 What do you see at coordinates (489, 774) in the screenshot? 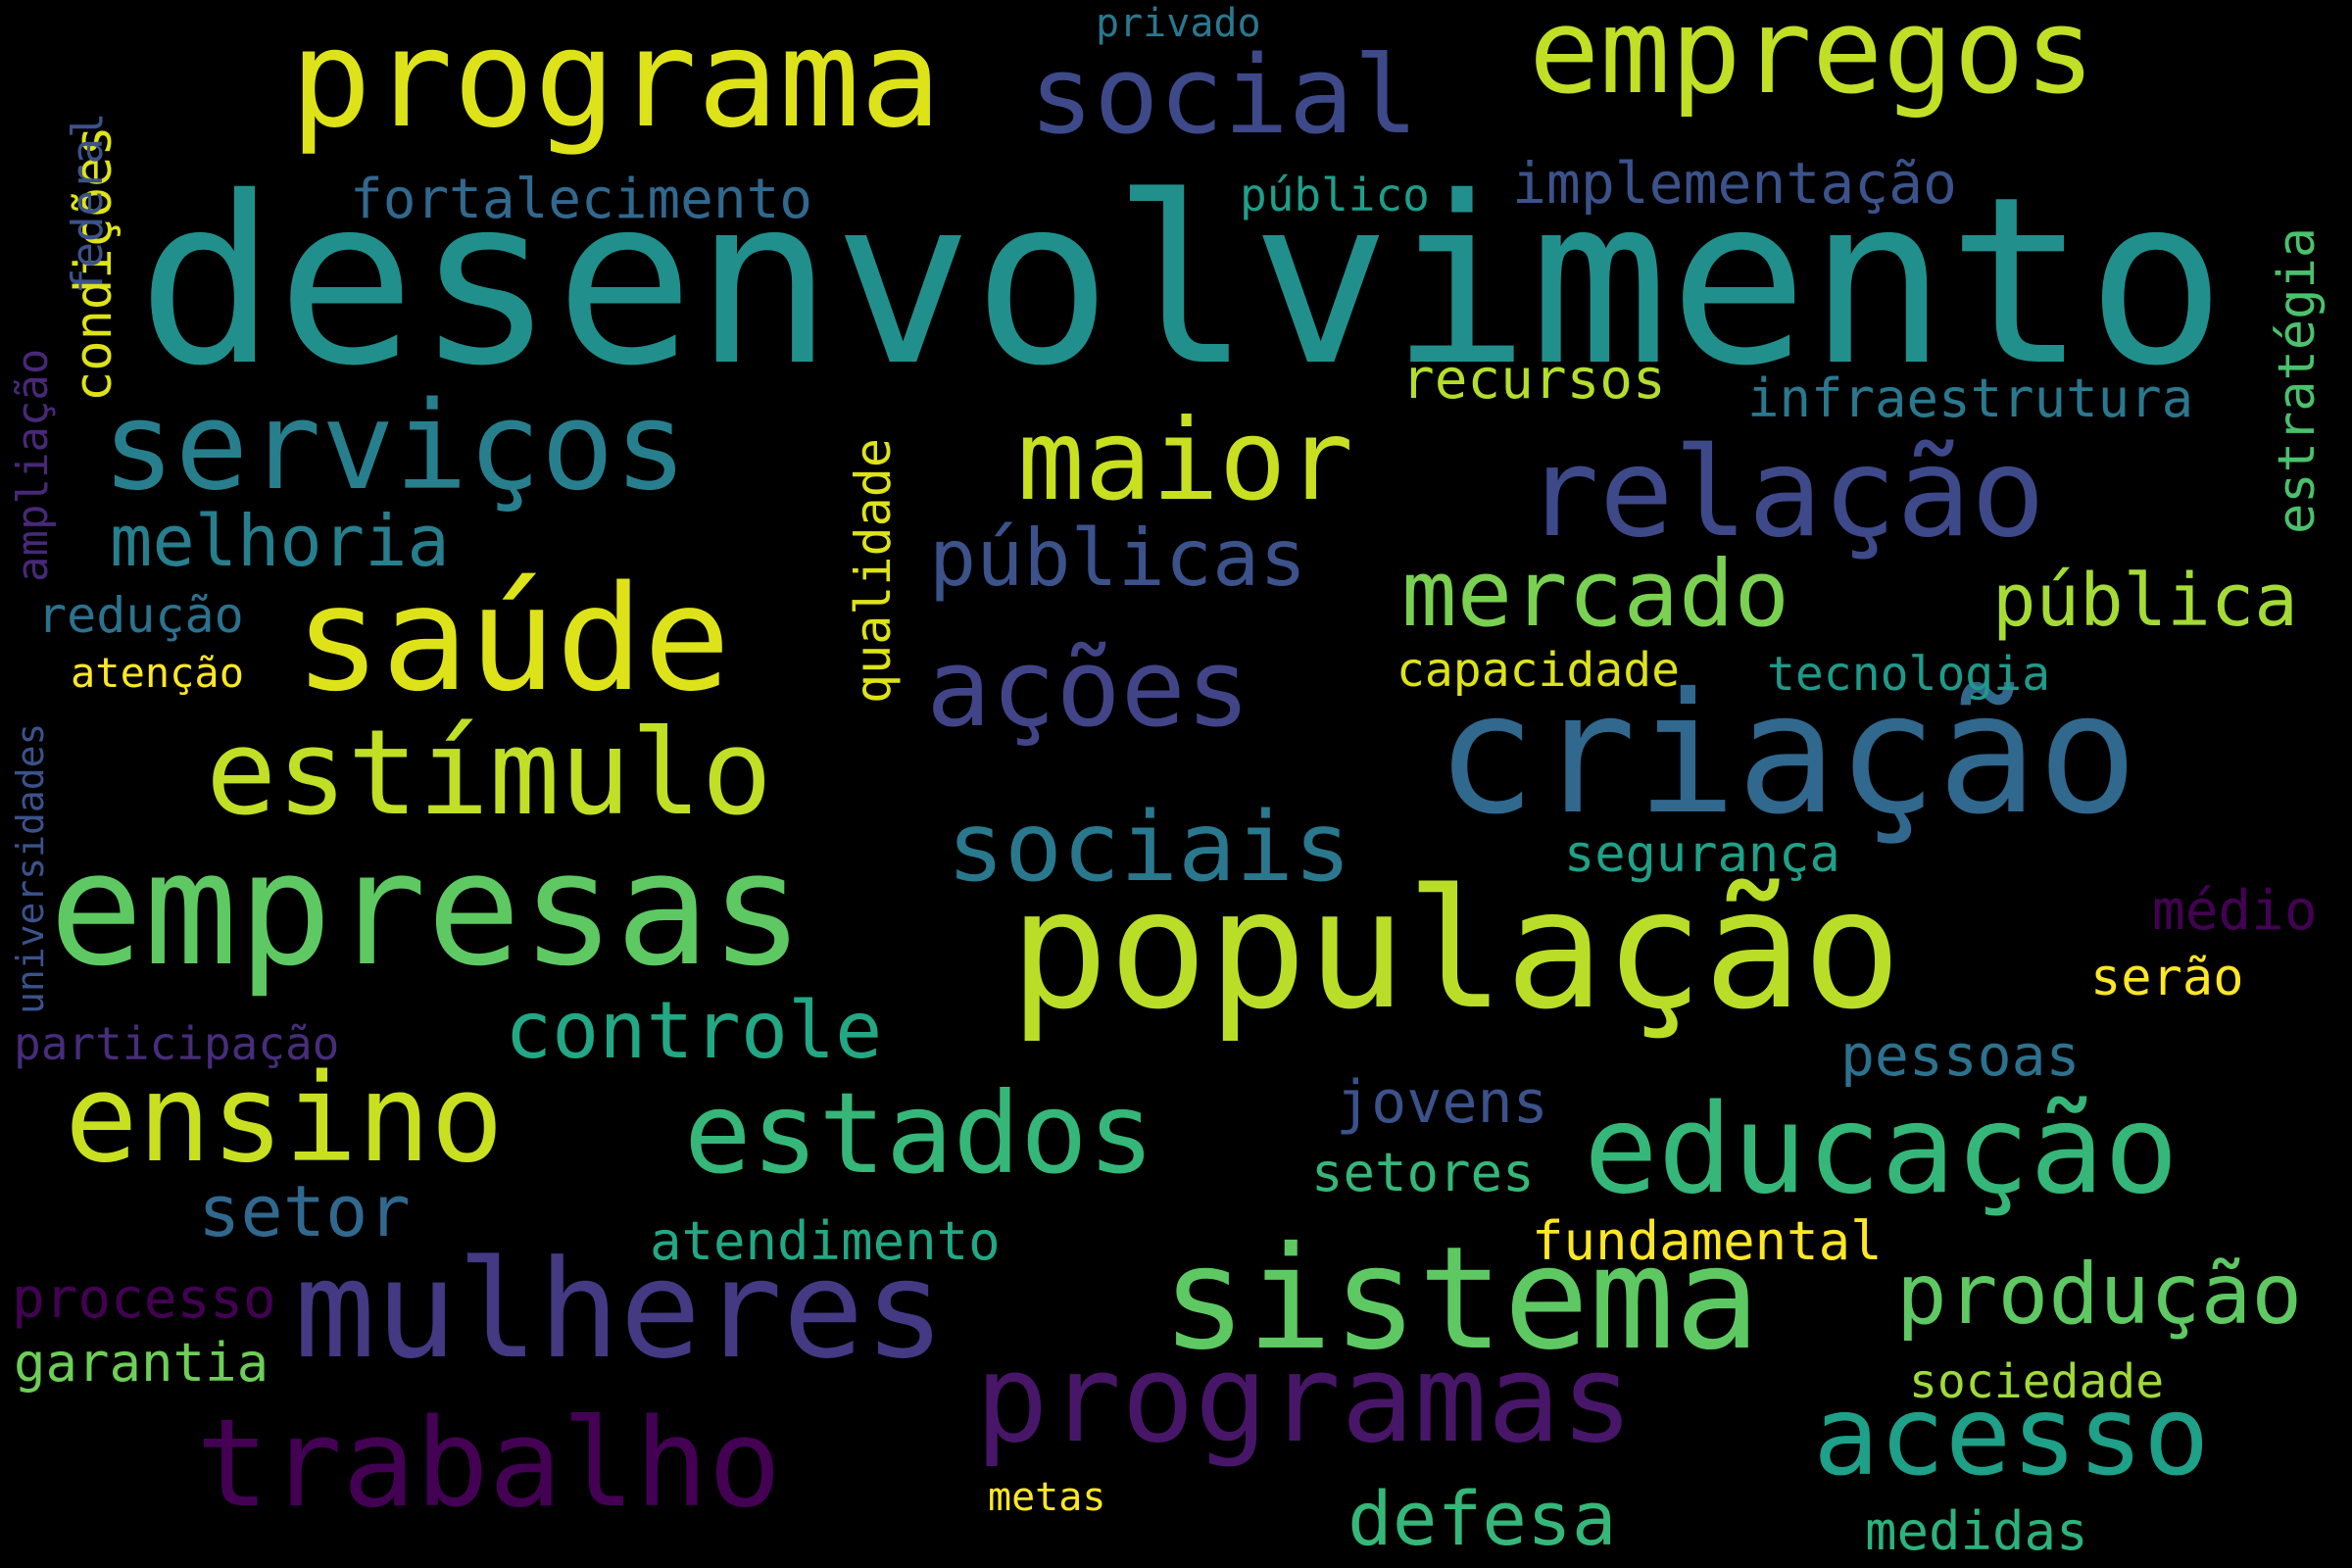
I see `word-estimulo: estímulo` at bounding box center [489, 774].